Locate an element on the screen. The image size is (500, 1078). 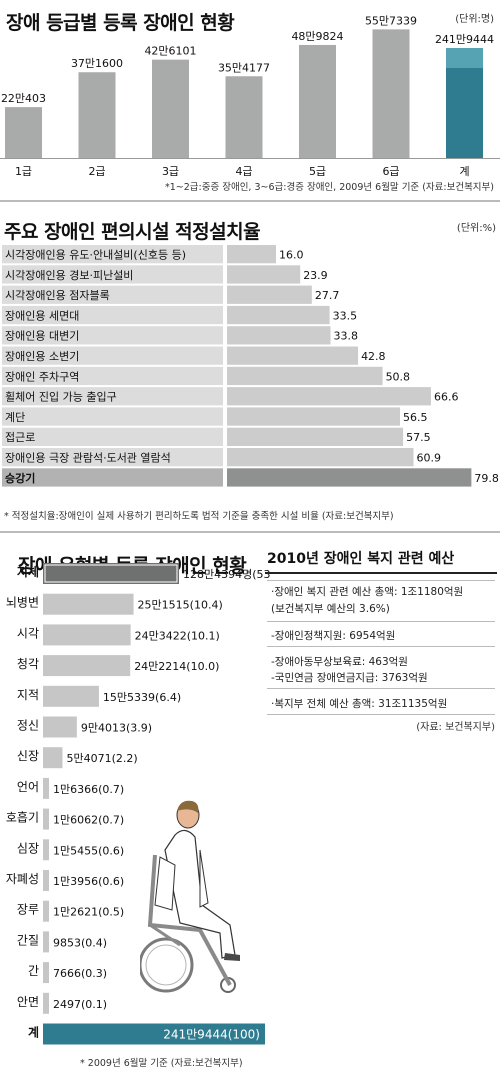
bar-value-label: 1만6366(0.7) is located at coordinates (88, 789).